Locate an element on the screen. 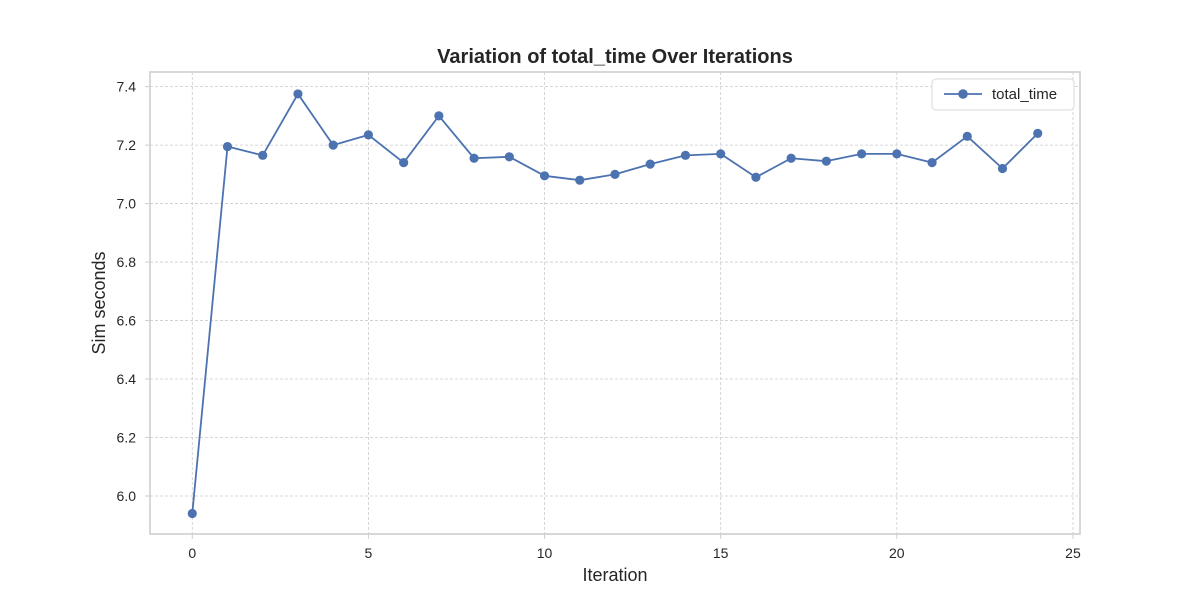  x-tick-label: 5 is located at coordinates (369, 553).